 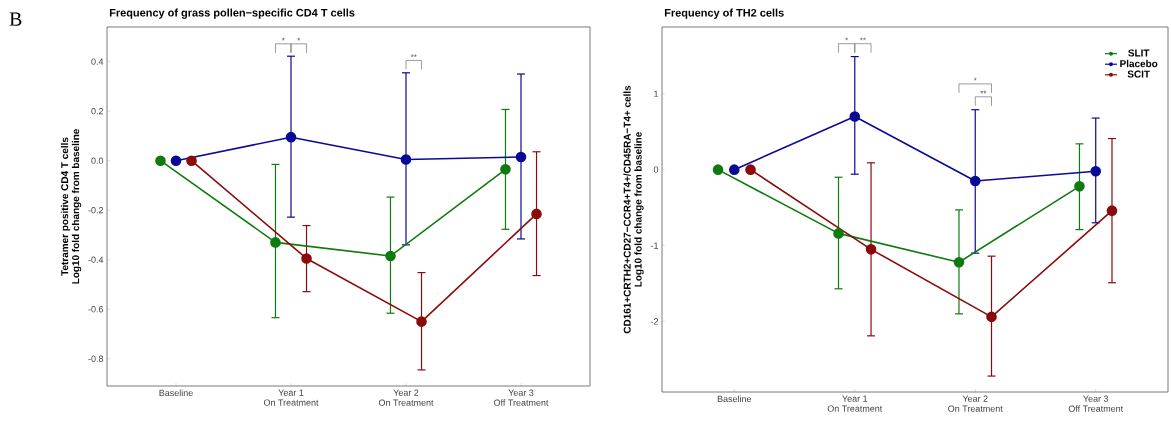 I want to click on legend-label: Placebo, so click(x=1139, y=63).